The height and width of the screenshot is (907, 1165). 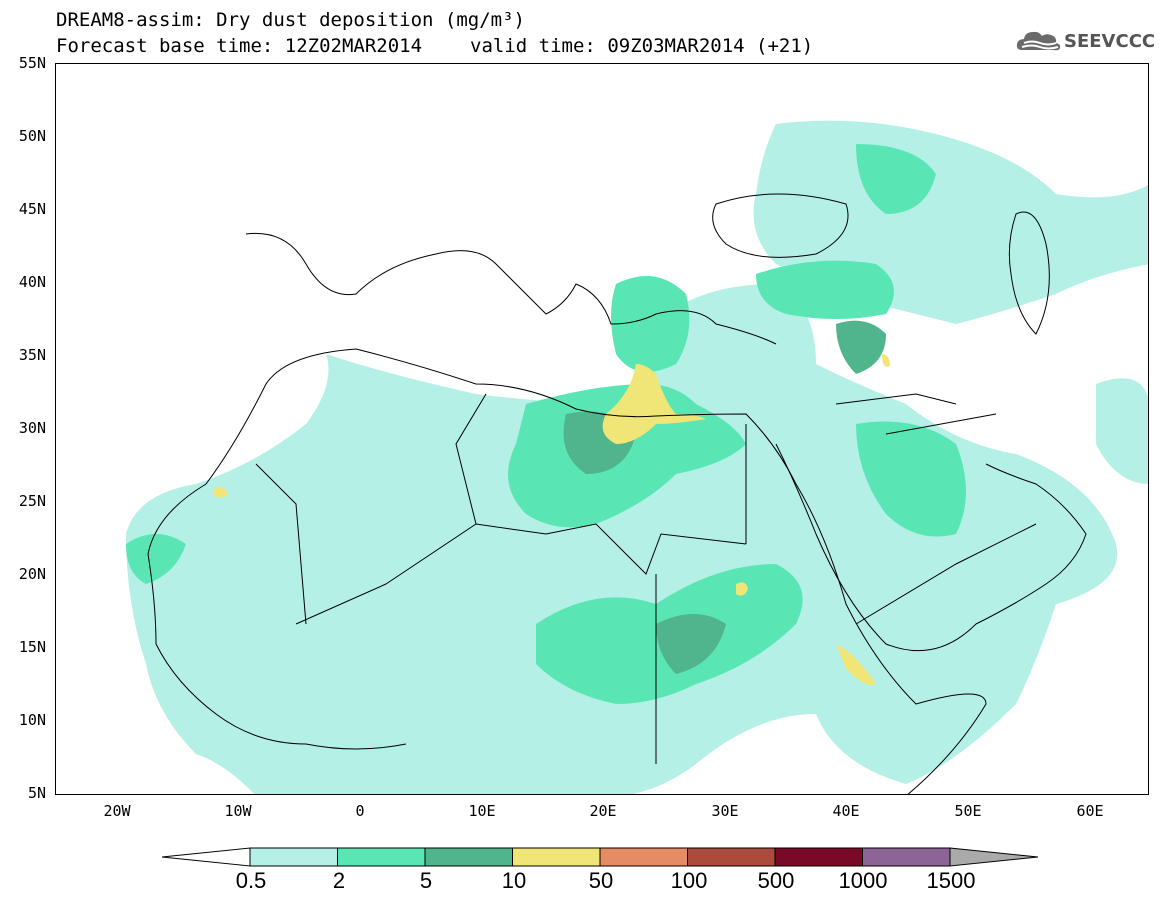 I want to click on lat-label: 50N, so click(x=32, y=136).